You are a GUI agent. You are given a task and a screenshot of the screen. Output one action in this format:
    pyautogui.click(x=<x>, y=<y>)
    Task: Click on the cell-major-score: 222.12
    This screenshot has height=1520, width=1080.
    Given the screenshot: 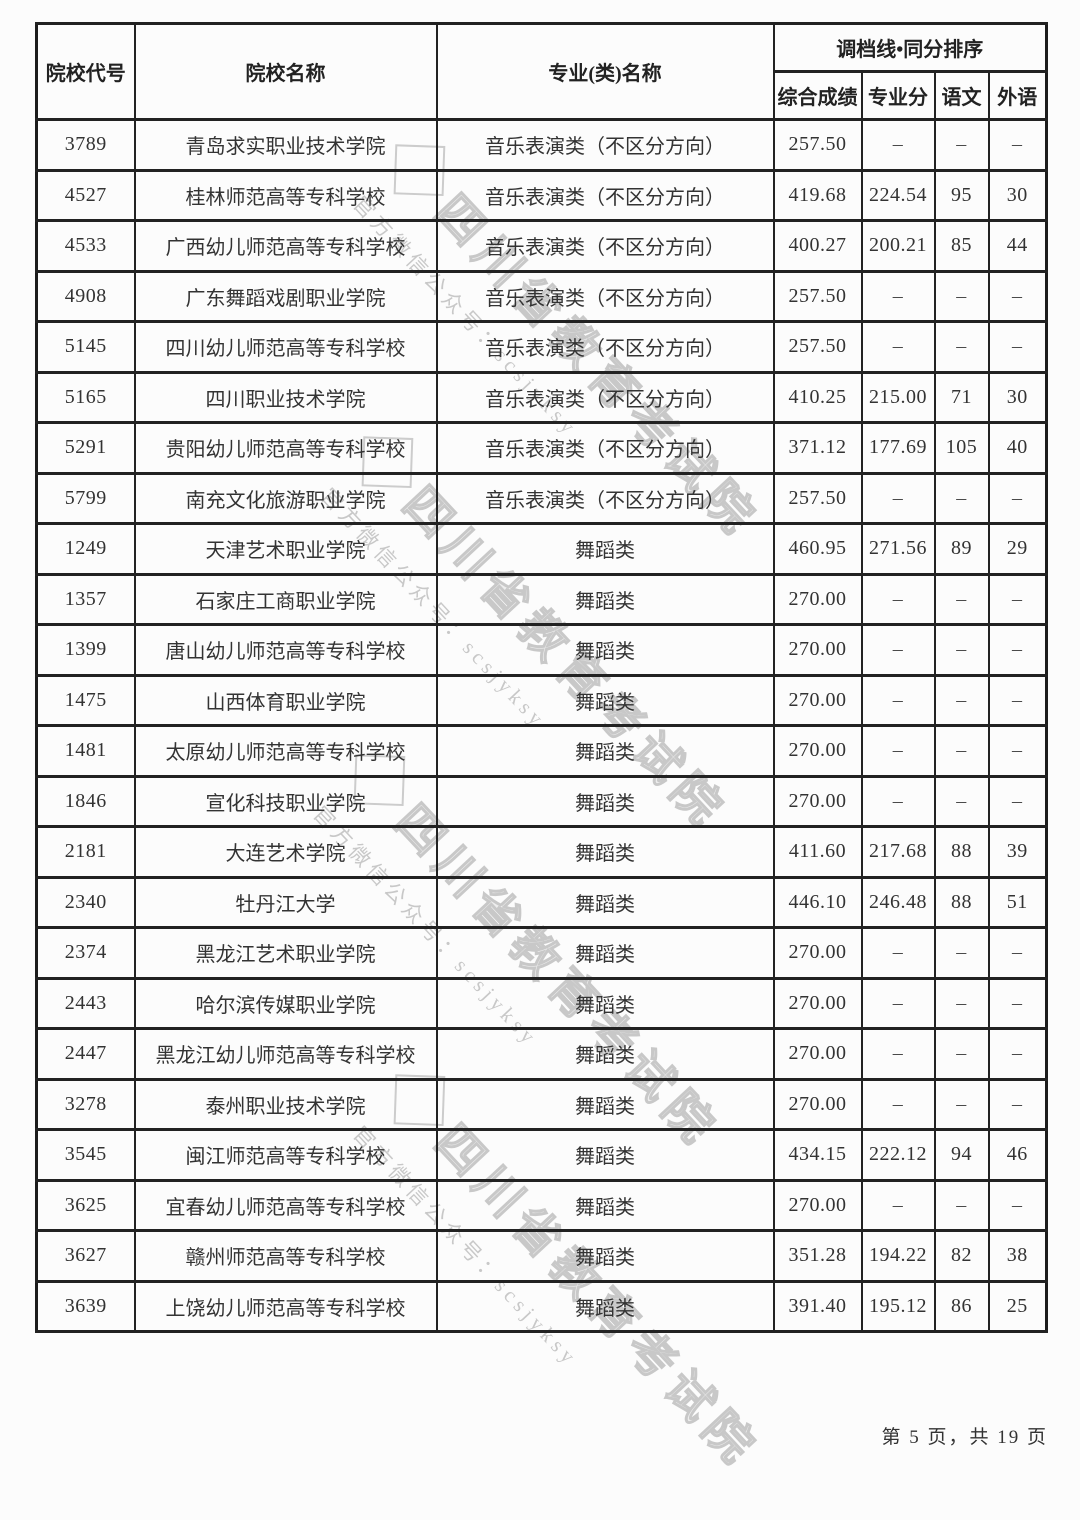 What is the action you would take?
    pyautogui.click(x=898, y=1155)
    